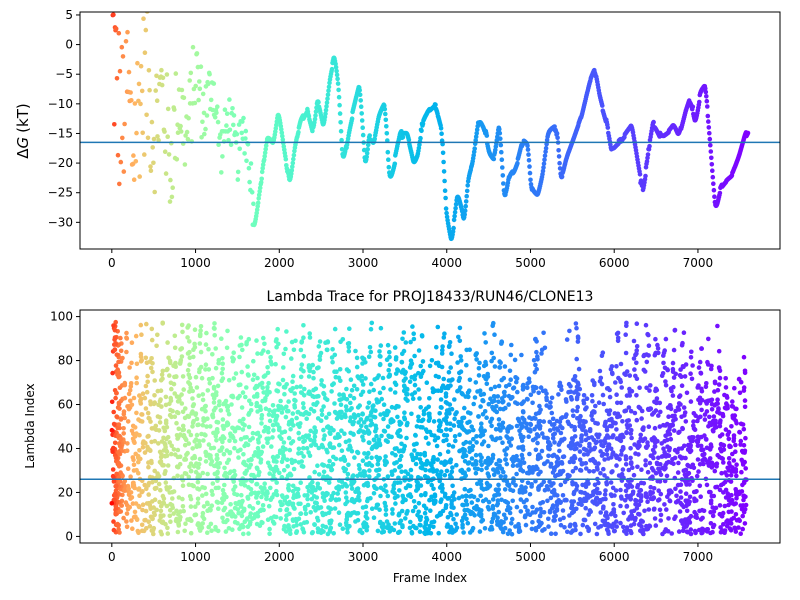  What do you see at coordinates (112, 263) in the screenshot?
I see `x-tick-label: 0` at bounding box center [112, 263].